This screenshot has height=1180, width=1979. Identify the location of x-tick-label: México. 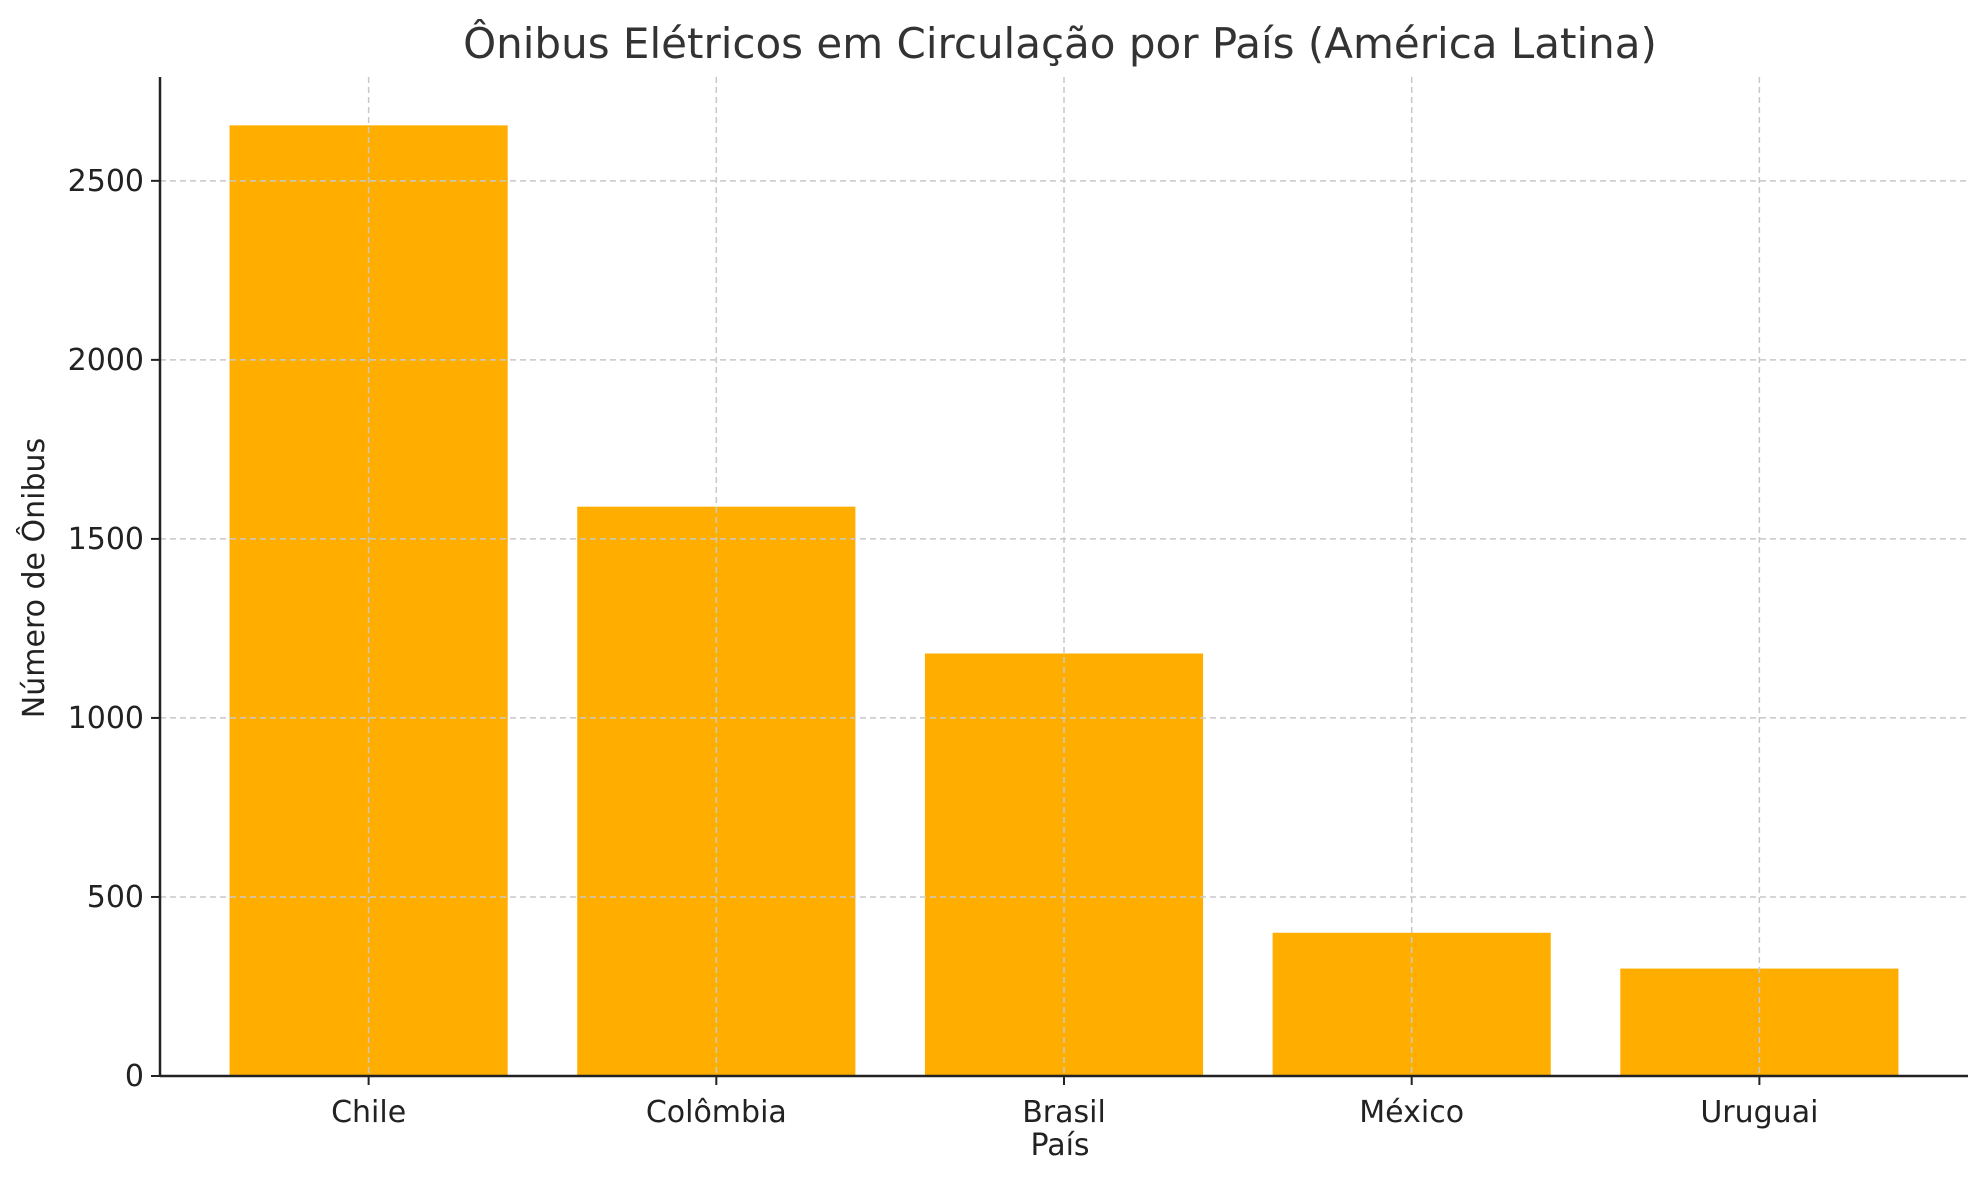
(1411, 1112).